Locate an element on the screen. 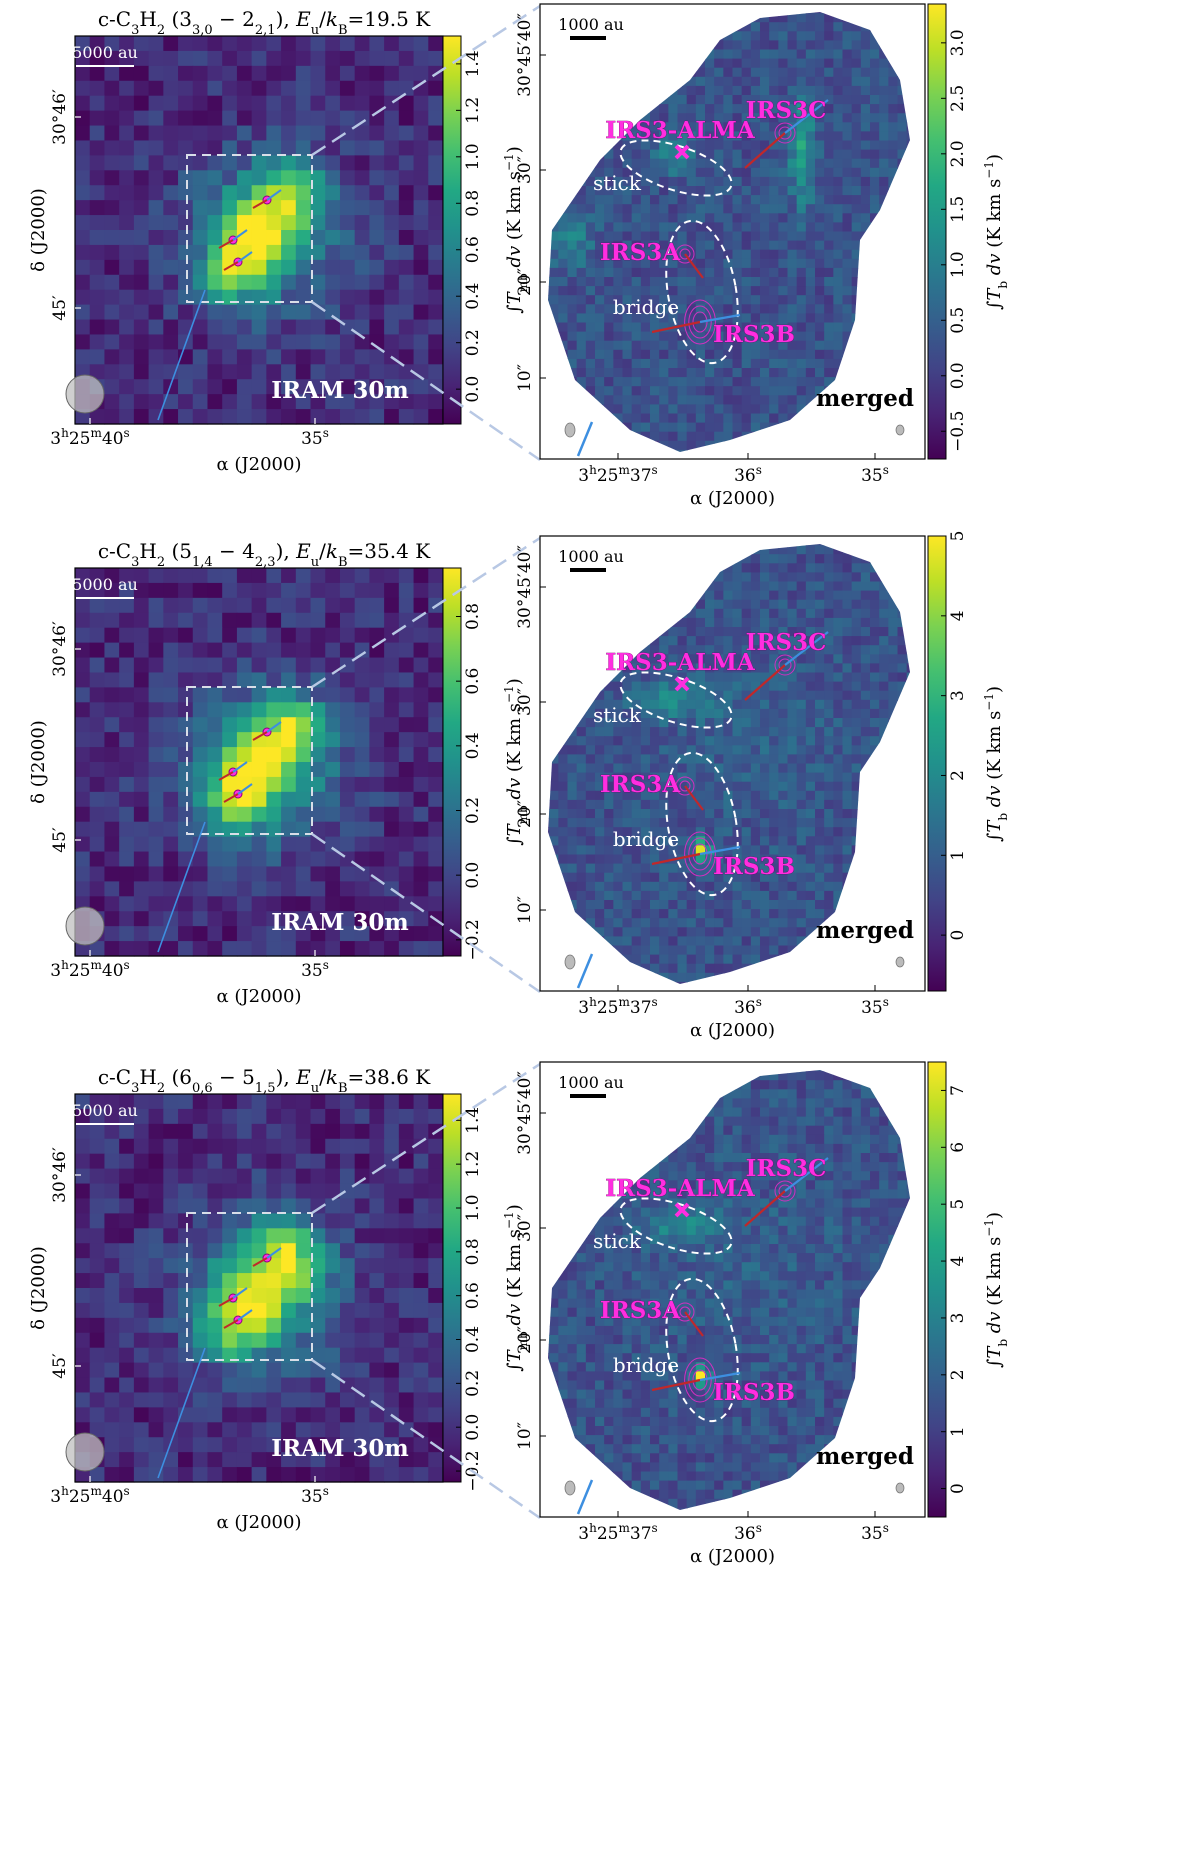  colorbar-tick-label: 1.0 is located at coordinates (958, 264).